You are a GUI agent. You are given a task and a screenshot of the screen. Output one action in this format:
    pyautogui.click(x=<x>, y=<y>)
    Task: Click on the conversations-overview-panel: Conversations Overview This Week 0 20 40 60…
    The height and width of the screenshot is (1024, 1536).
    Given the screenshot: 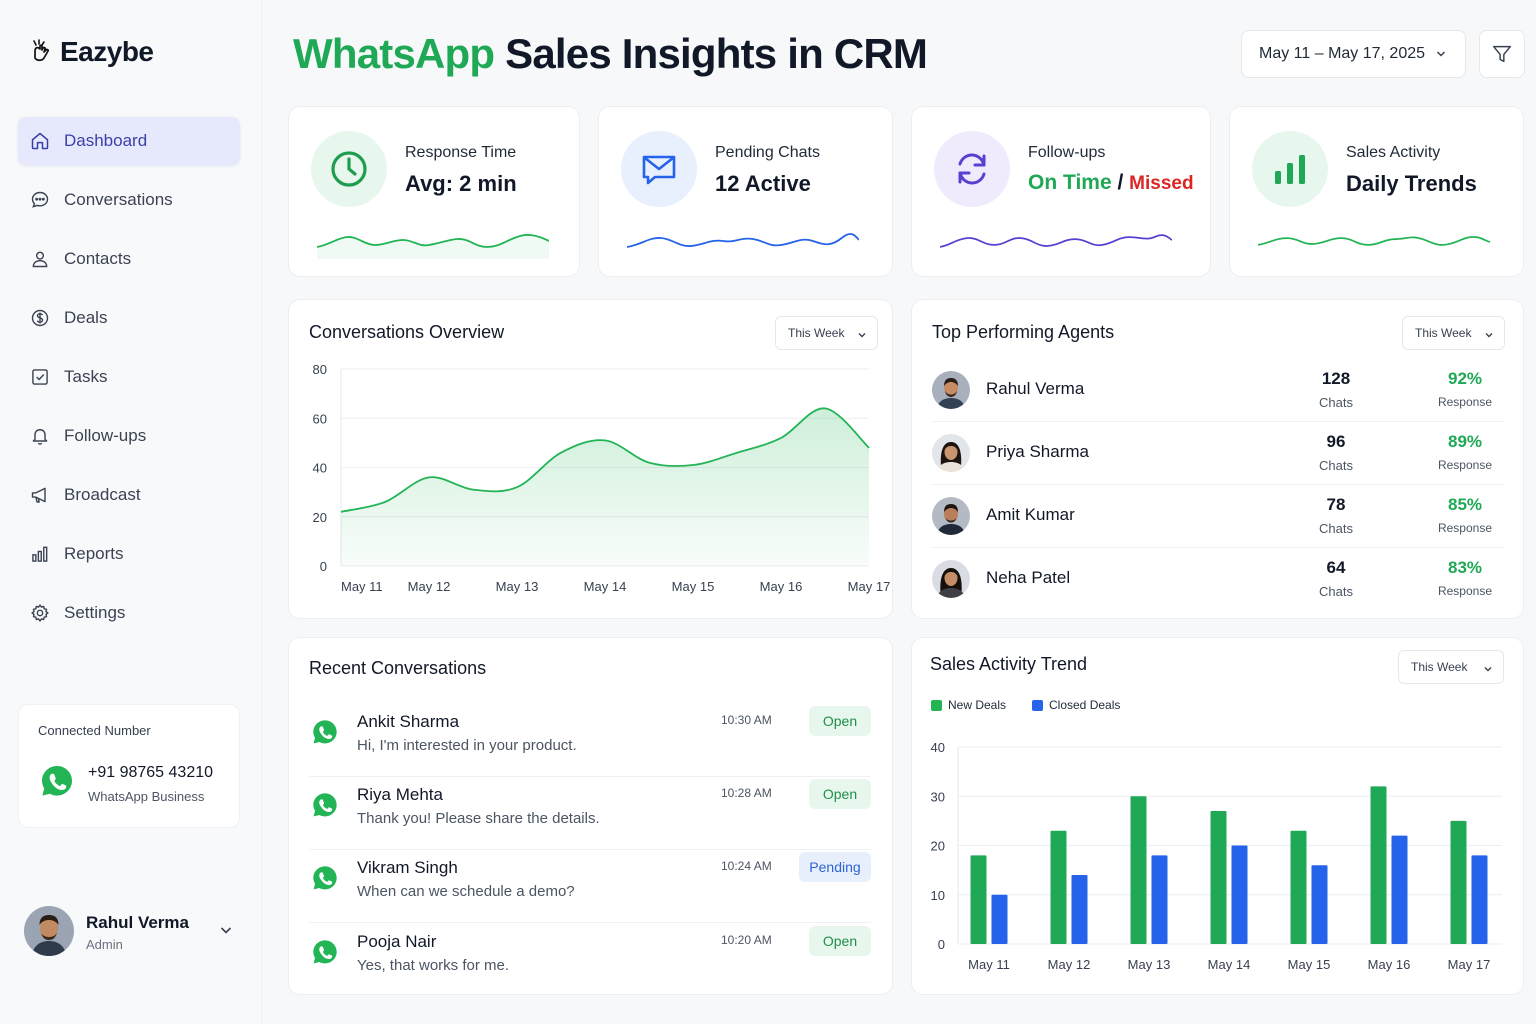 What is the action you would take?
    pyautogui.click(x=590, y=459)
    